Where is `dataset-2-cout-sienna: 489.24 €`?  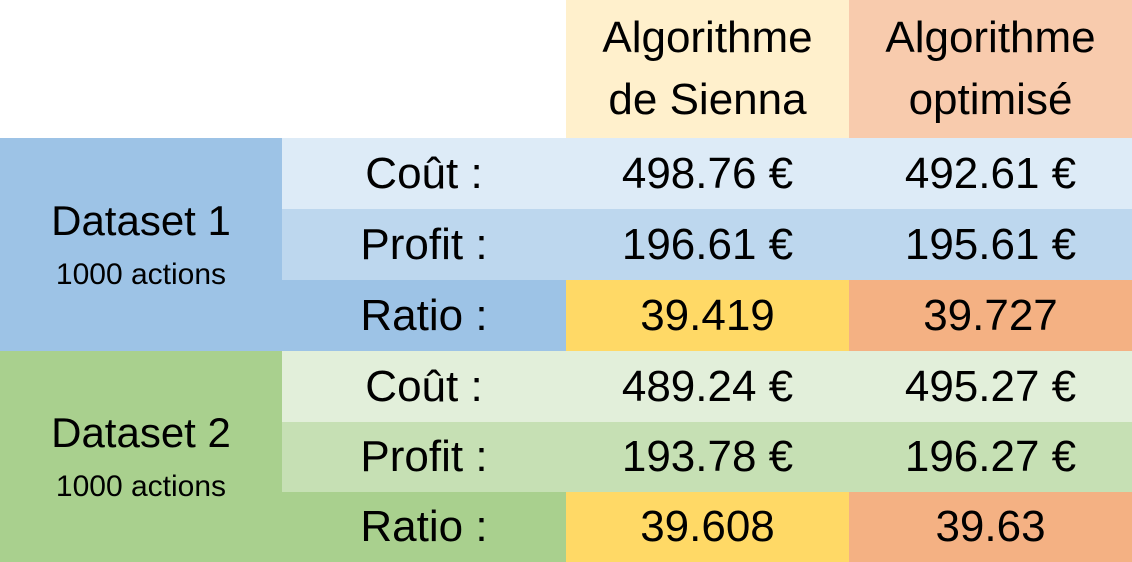
dataset-2-cout-sienna: 489.24 € is located at coordinates (707, 386).